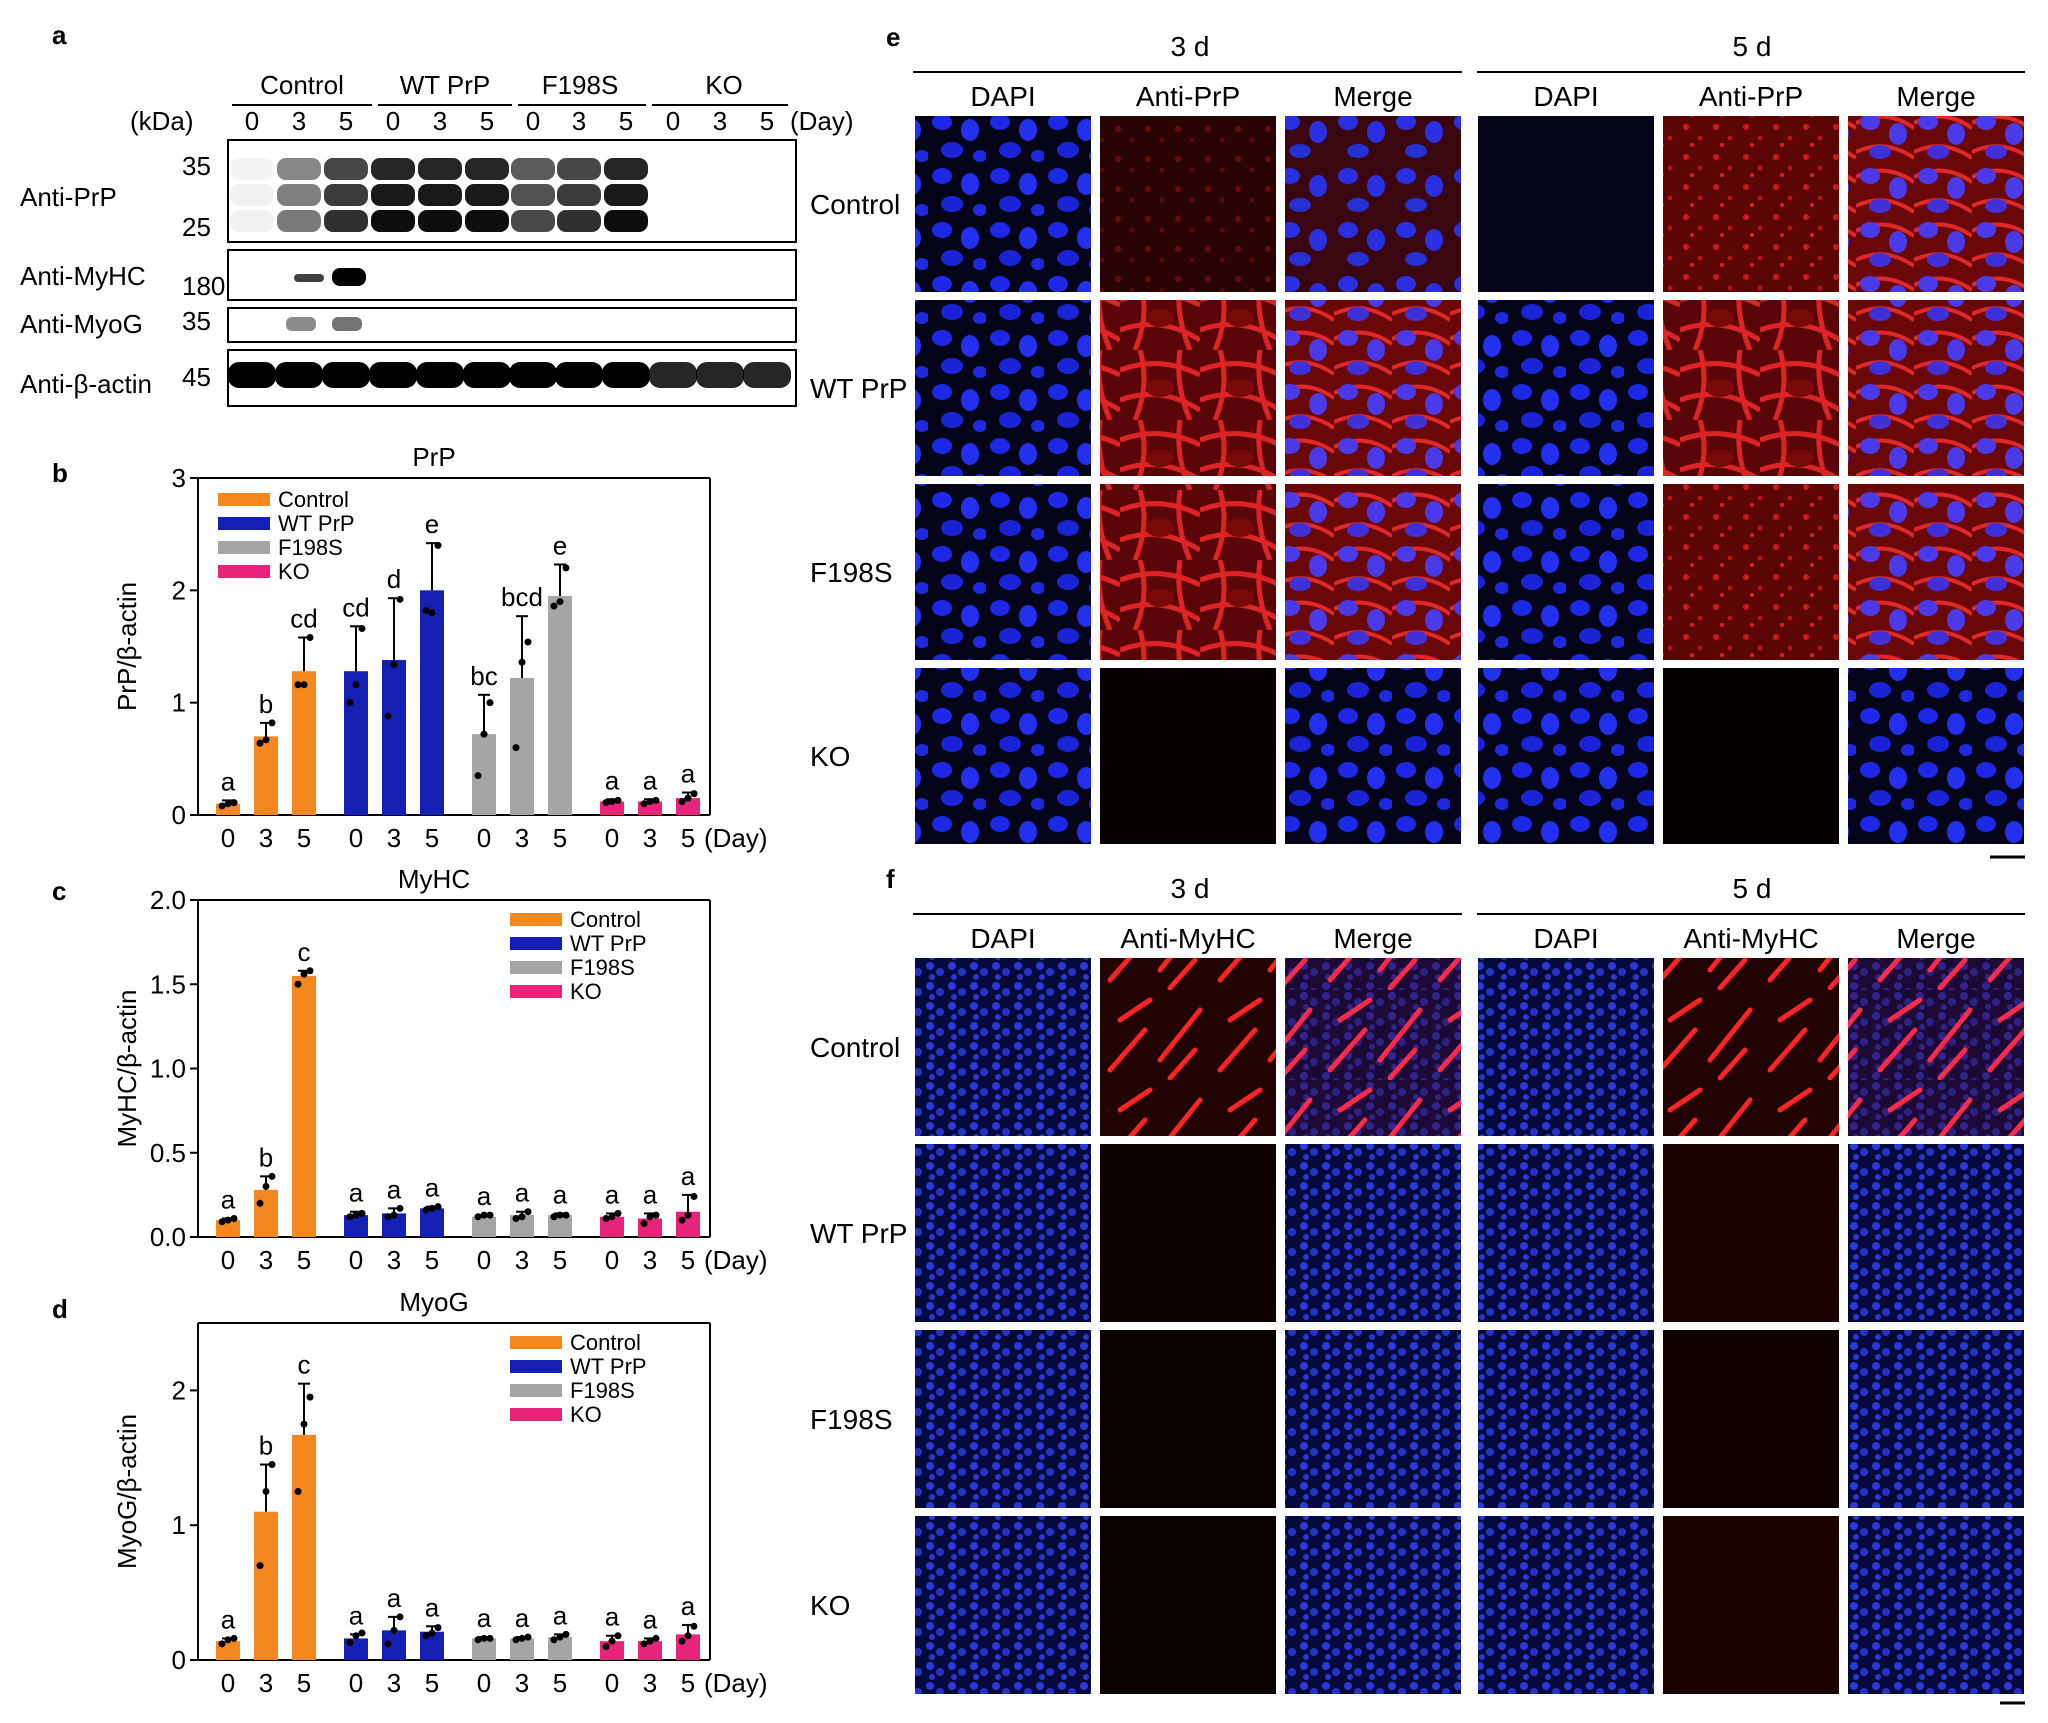 This screenshot has height=1723, width=2048. I want to click on row-label: KO, so click(830, 756).